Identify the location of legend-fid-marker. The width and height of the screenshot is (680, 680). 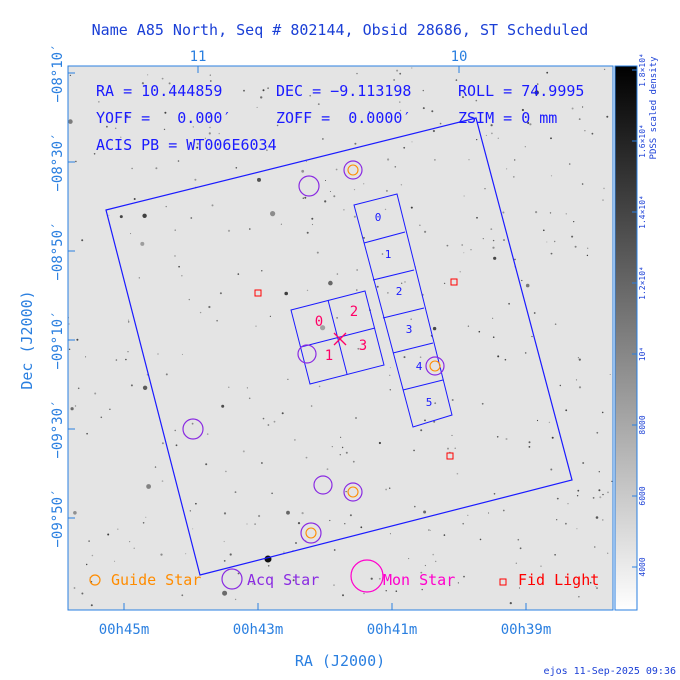
(503, 582).